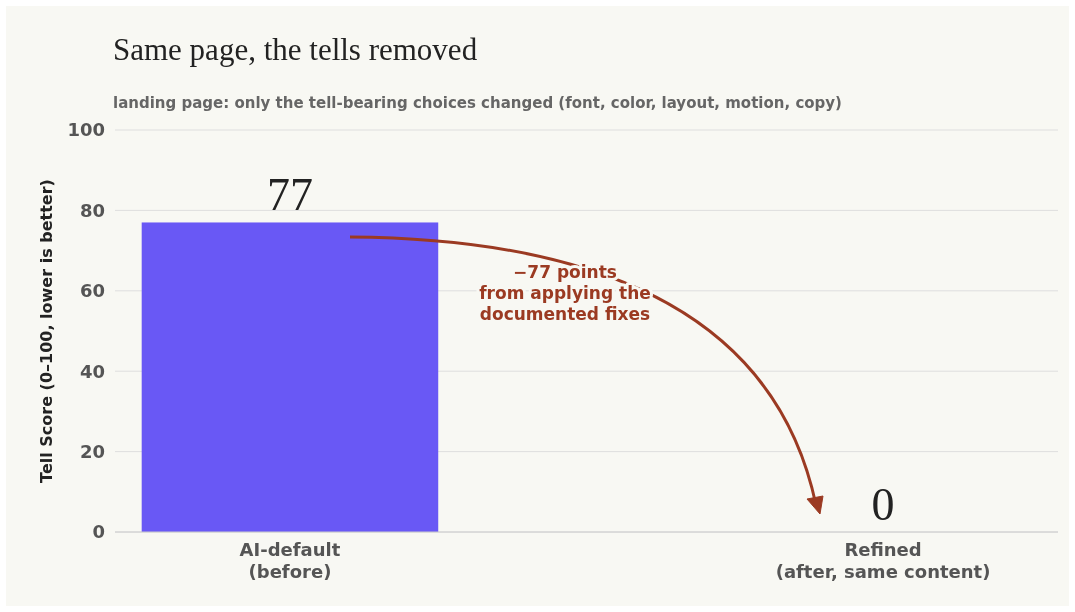 The width and height of the screenshot is (1075, 612). I want to click on y-tick-label: 40, so click(92, 371).